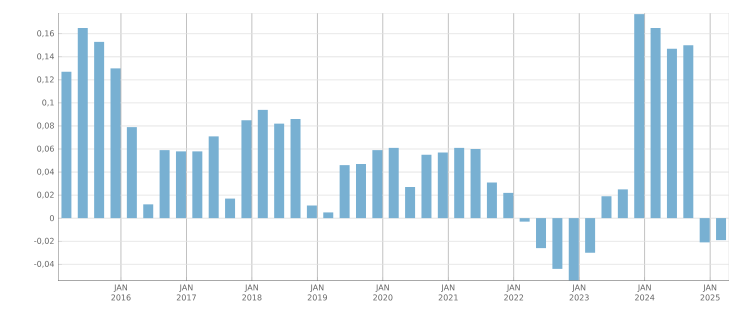 Image resolution: width=751 pixels, height=313 pixels. I want to click on x-tick-label: JAN 2022, so click(514, 292).